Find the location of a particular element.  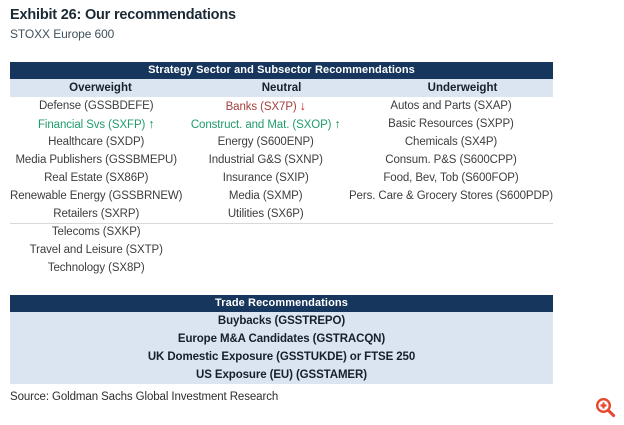

sector-label: Pers. Care & Grocery Stores (S600PDP) is located at coordinates (450, 196).